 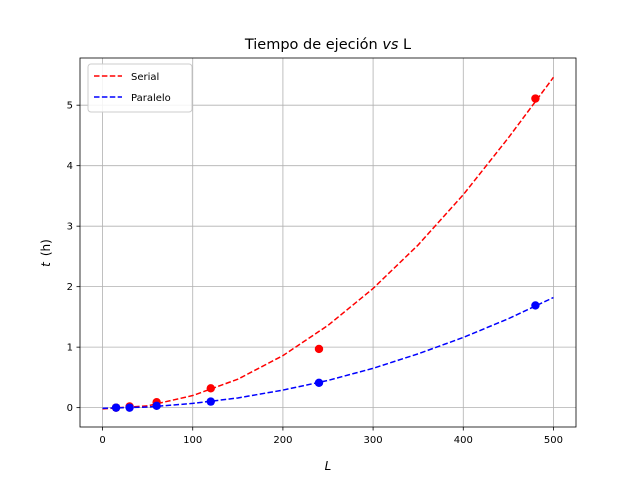 I want to click on legend-paralelo-label: Paralelo, so click(x=151, y=98).